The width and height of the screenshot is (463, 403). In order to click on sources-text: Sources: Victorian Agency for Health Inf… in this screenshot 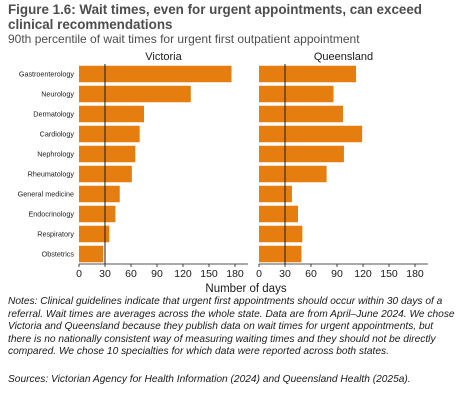, I will do `click(209, 379)`.